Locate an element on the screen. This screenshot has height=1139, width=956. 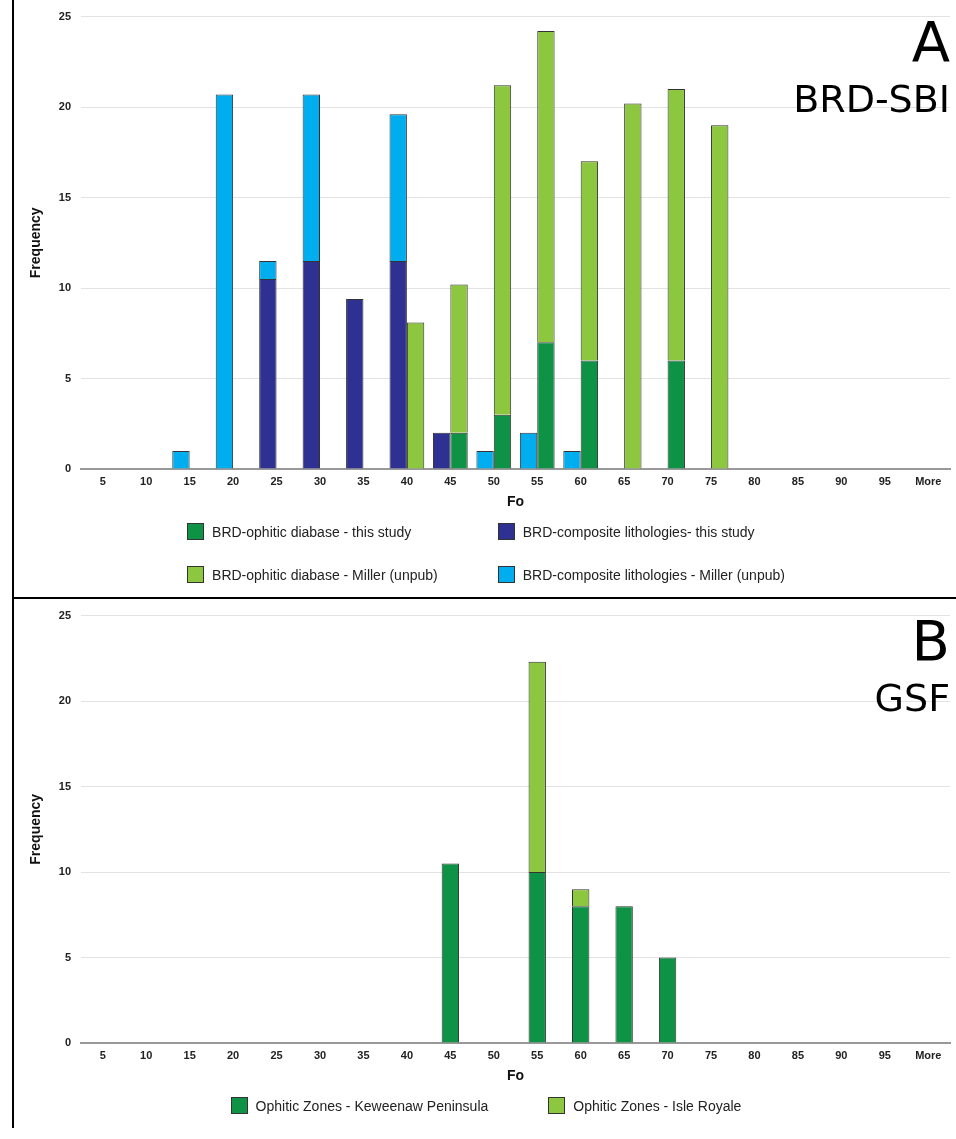
legend-label: BRD-ophitic diabase - Miller (unpub) is located at coordinates (325, 574).